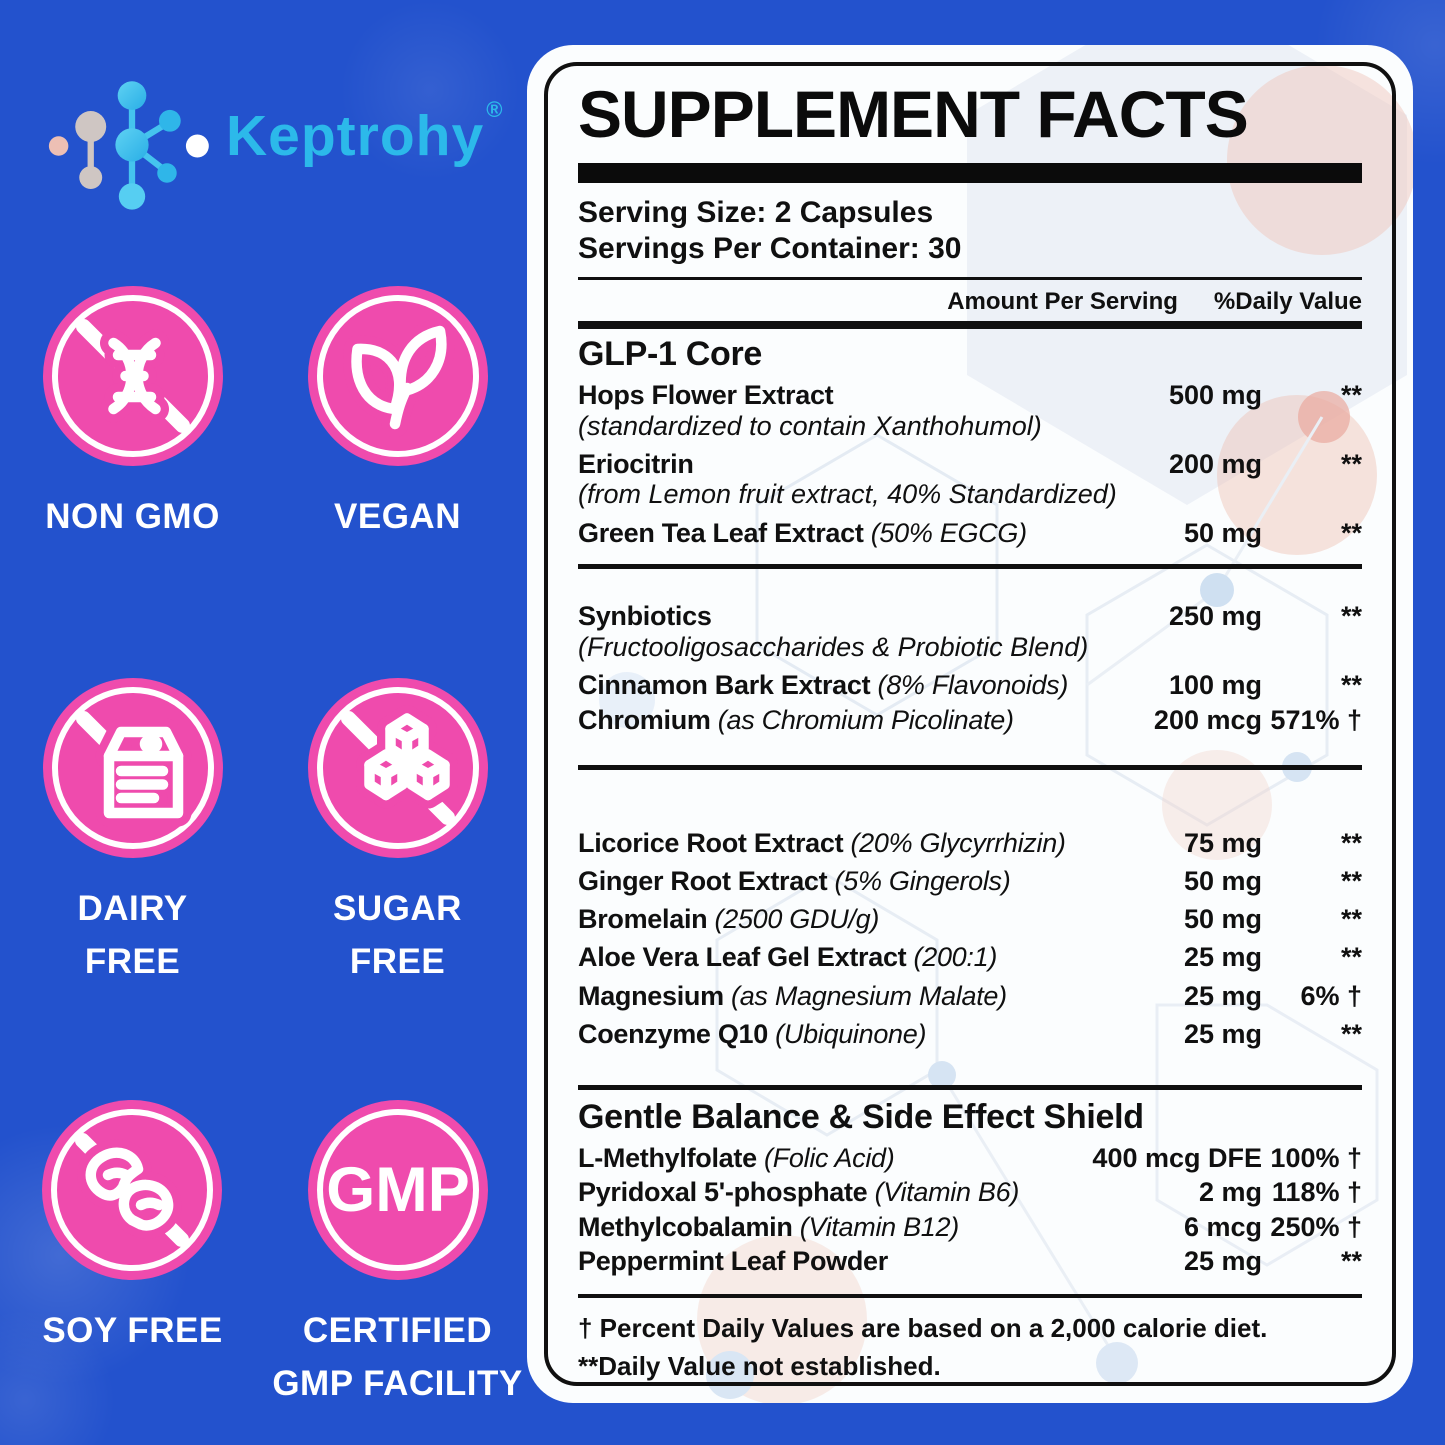  I want to click on ingredient-name: Licorice Root Extract (20% Glycyrrhizin), so click(822, 842).